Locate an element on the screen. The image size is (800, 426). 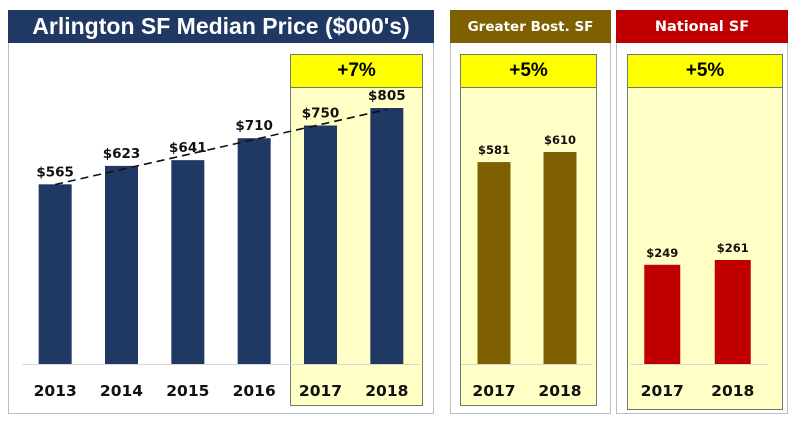
arlington-x-tick-2016: 2016 is located at coordinates (254, 391).